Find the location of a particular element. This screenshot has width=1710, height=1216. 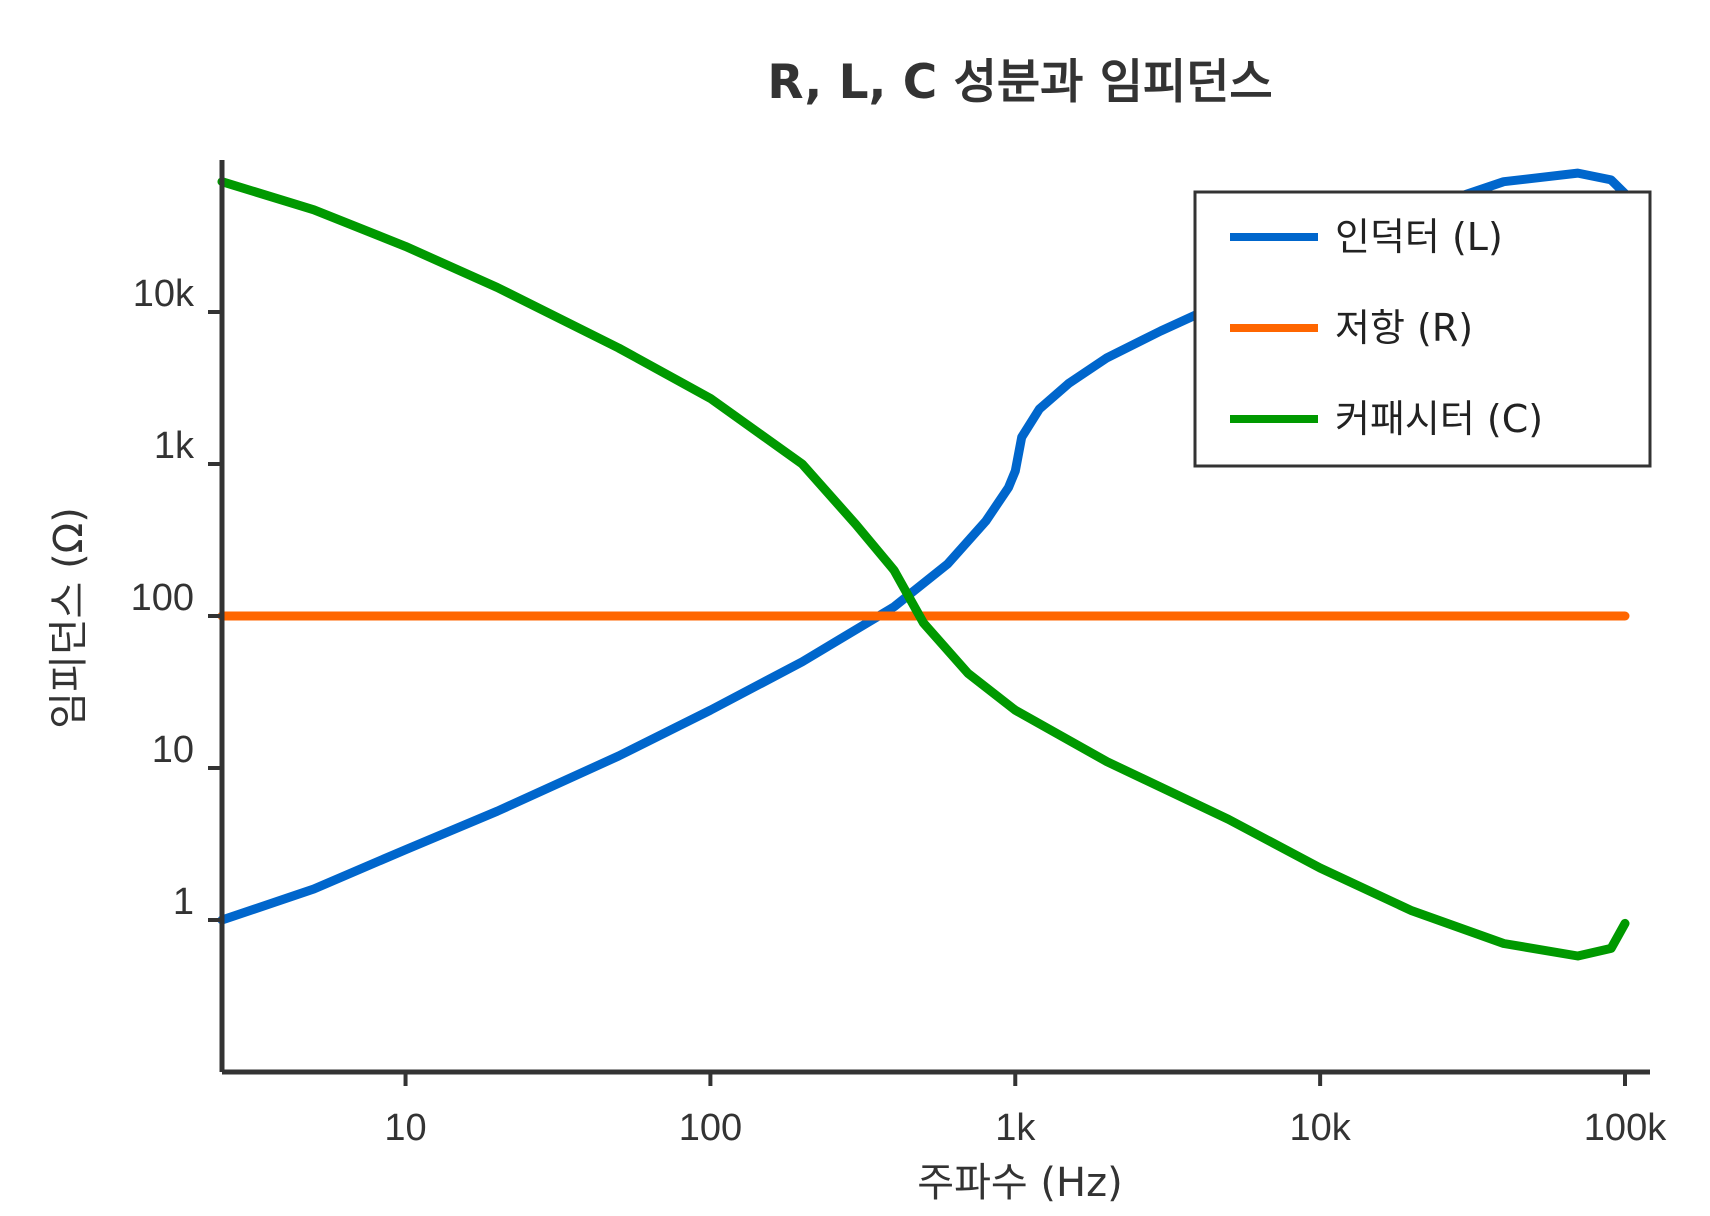

legend: 인덕터 (L) 저항 (R) 커패시터 (C) is located at coordinates (1422, 329).